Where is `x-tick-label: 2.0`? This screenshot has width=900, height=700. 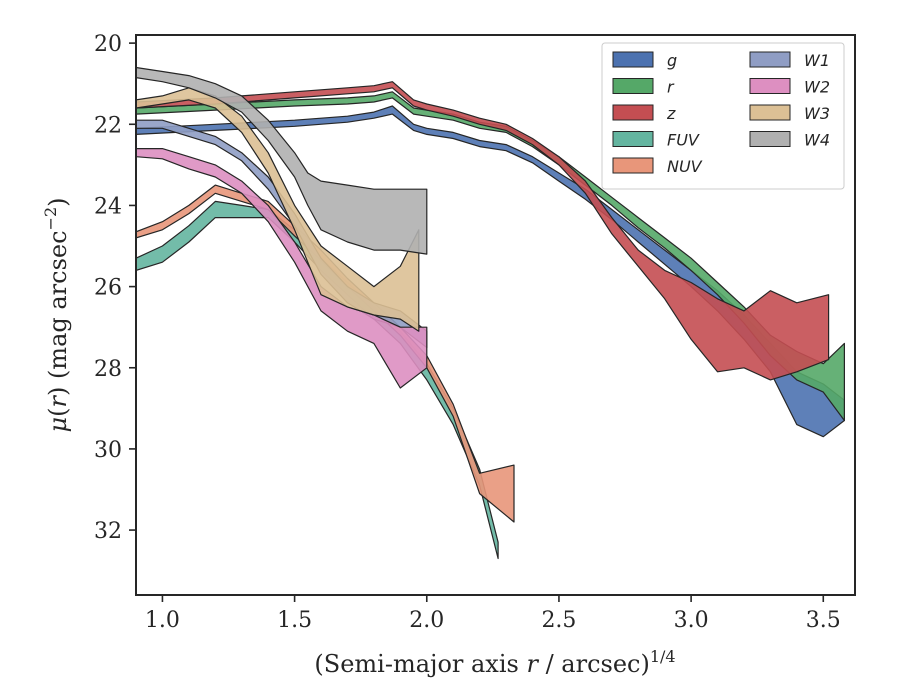
x-tick-label: 2.0 is located at coordinates (426, 620).